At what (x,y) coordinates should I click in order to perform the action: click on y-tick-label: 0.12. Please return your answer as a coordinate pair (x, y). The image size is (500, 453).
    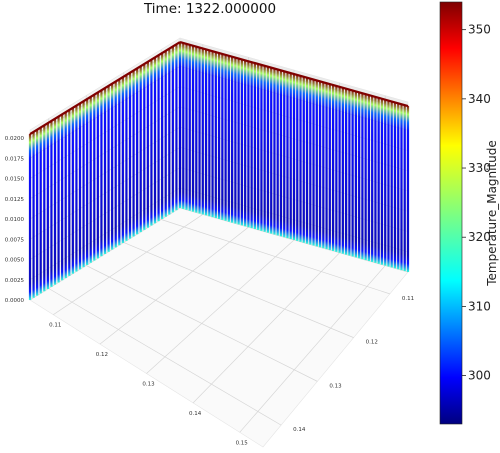
    Looking at the image, I should click on (372, 343).